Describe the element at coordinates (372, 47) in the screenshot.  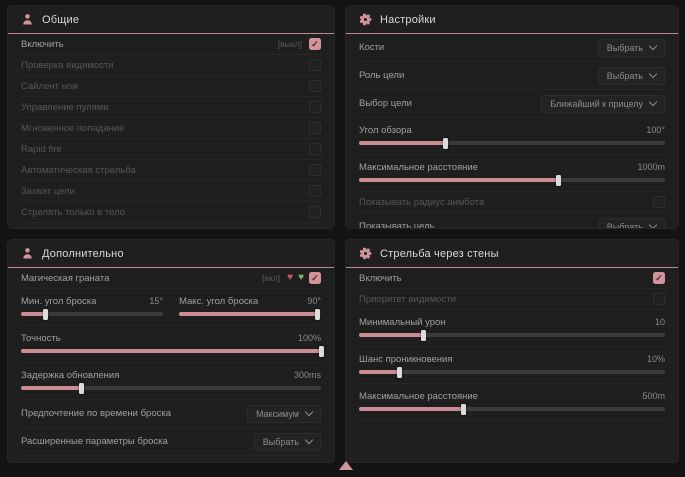
I see `row-label: Кости` at that location.